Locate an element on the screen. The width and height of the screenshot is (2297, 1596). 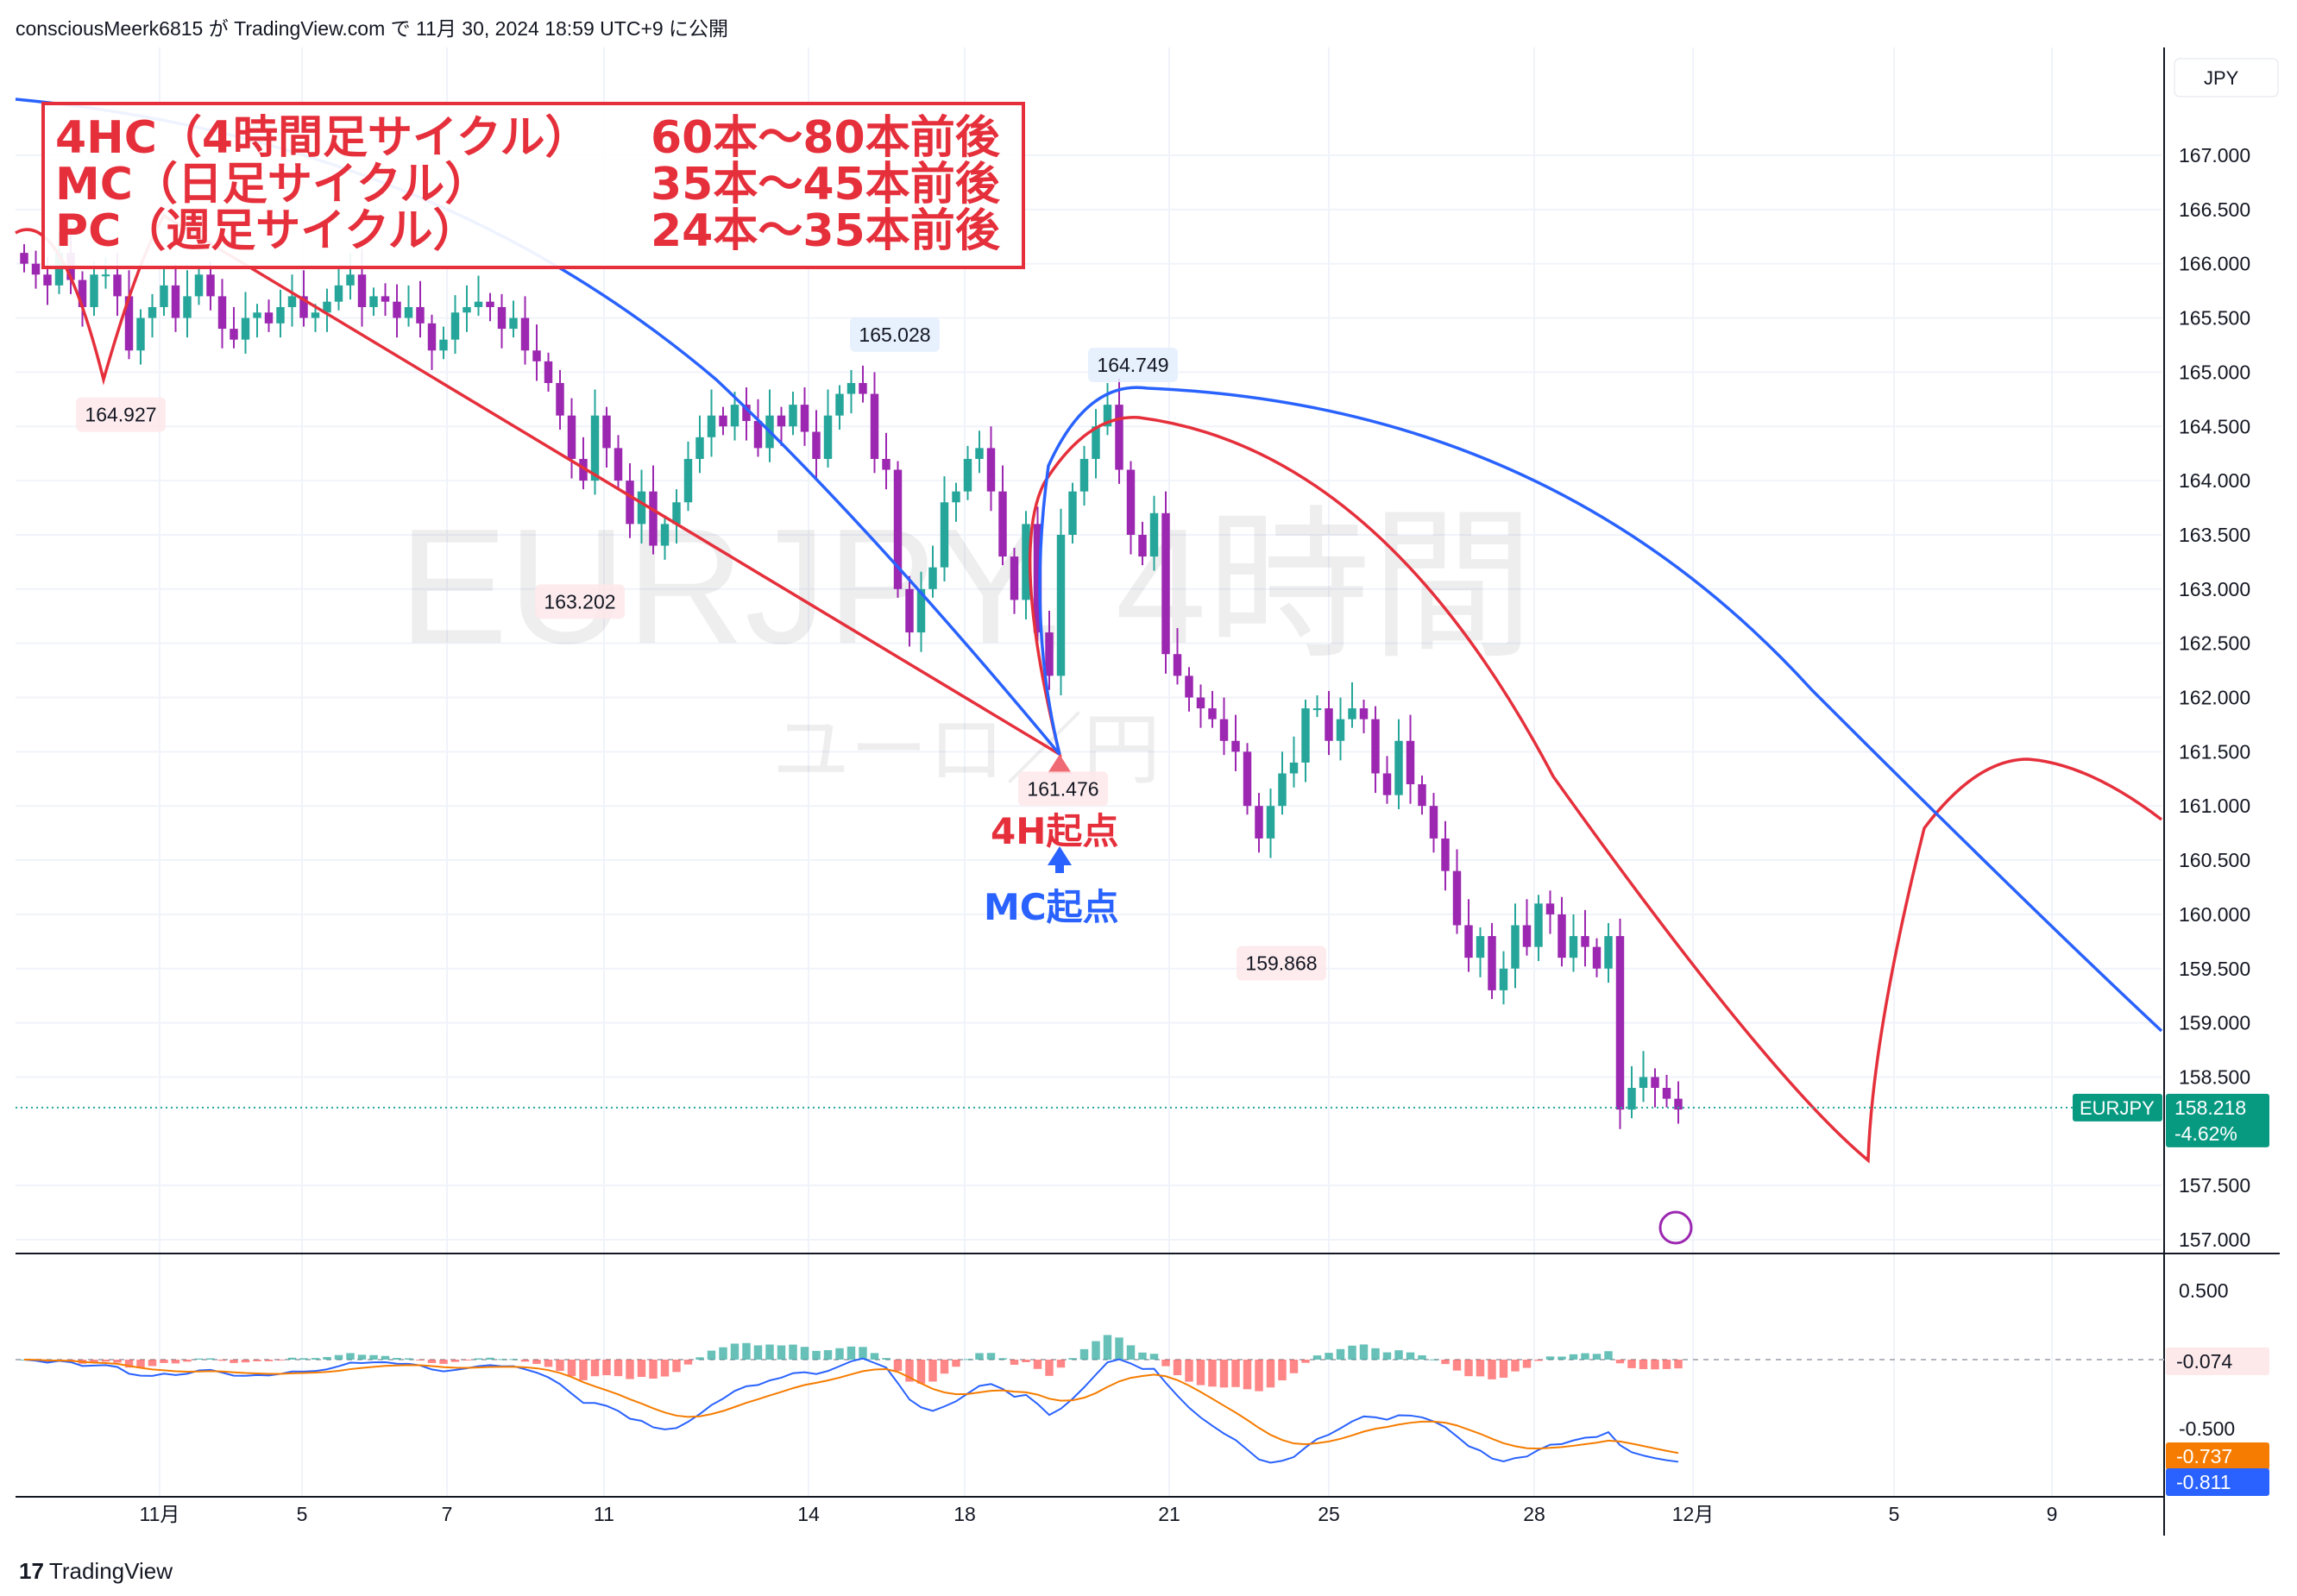
price-label-box is located at coordinates (1063, 789).